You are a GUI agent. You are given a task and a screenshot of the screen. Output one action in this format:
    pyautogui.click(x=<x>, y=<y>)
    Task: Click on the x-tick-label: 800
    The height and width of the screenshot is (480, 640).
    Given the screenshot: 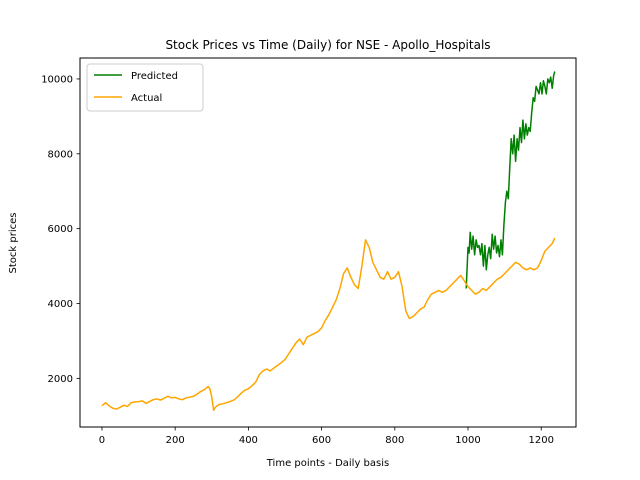 What is the action you would take?
    pyautogui.click(x=394, y=440)
    